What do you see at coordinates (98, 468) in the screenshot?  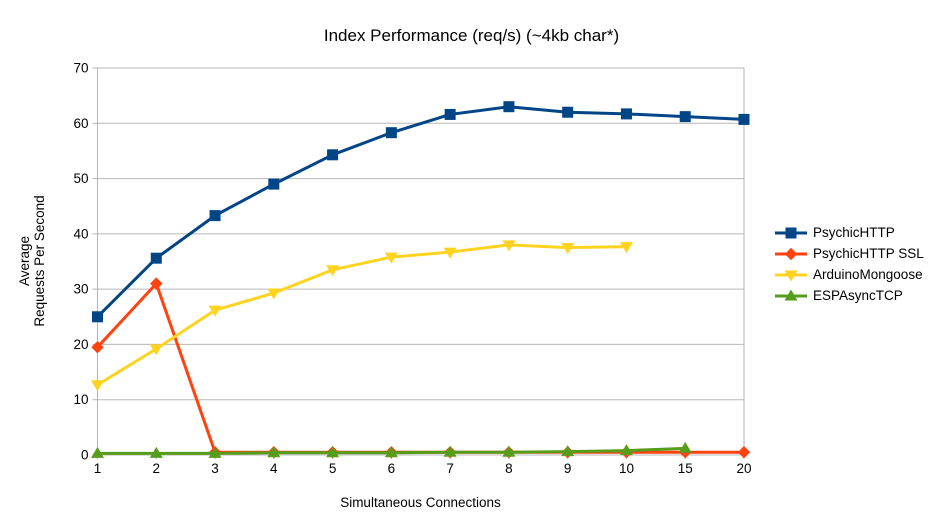 I see `x-tick-label: 1` at bounding box center [98, 468].